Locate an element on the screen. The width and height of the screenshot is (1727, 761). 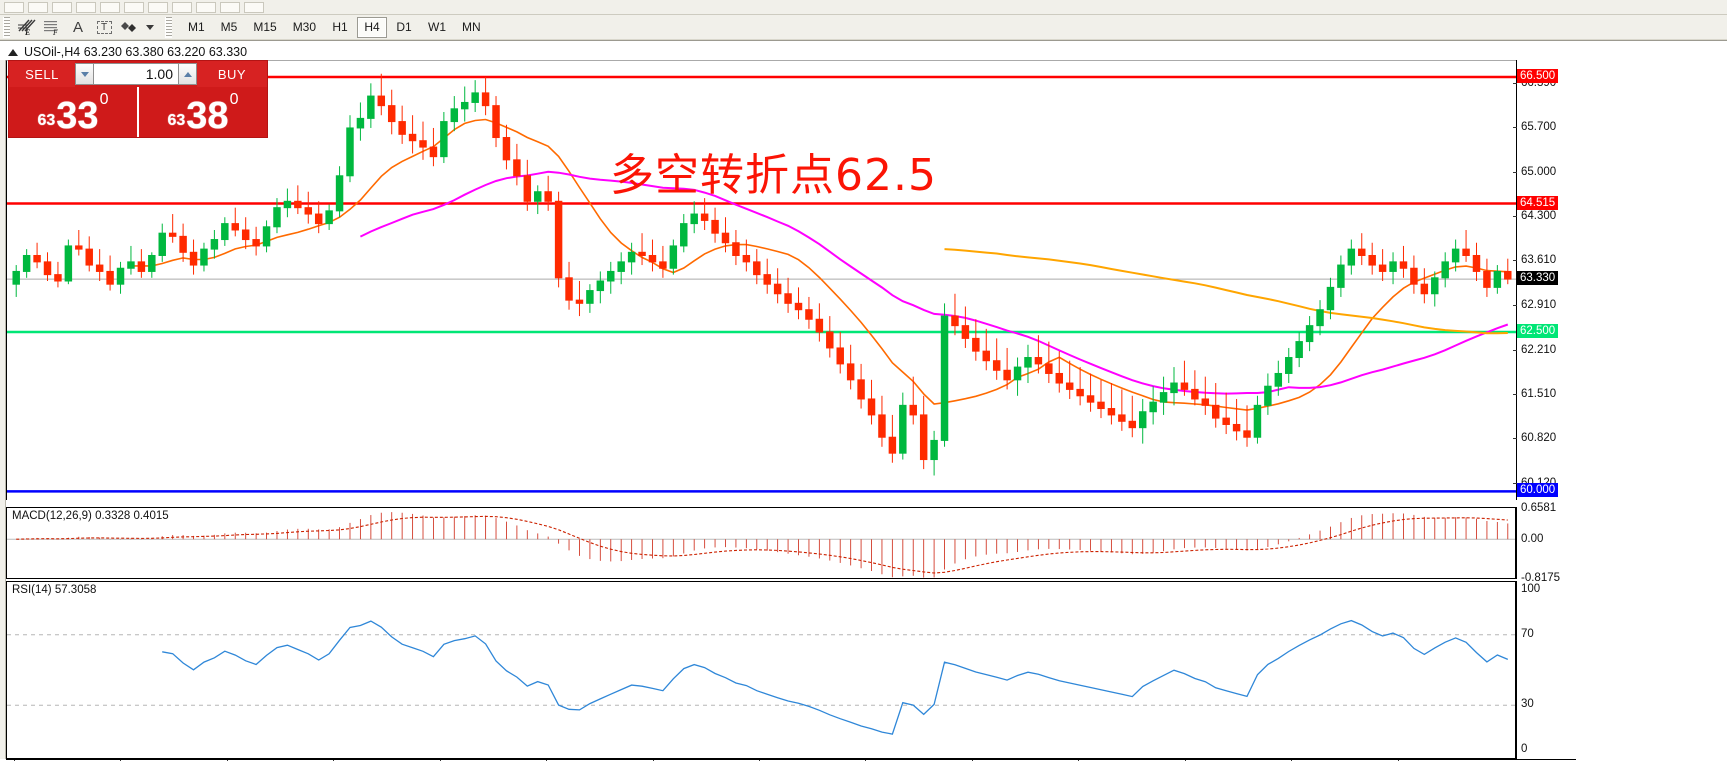
sell-price-main: 33 is located at coordinates (77, 116).